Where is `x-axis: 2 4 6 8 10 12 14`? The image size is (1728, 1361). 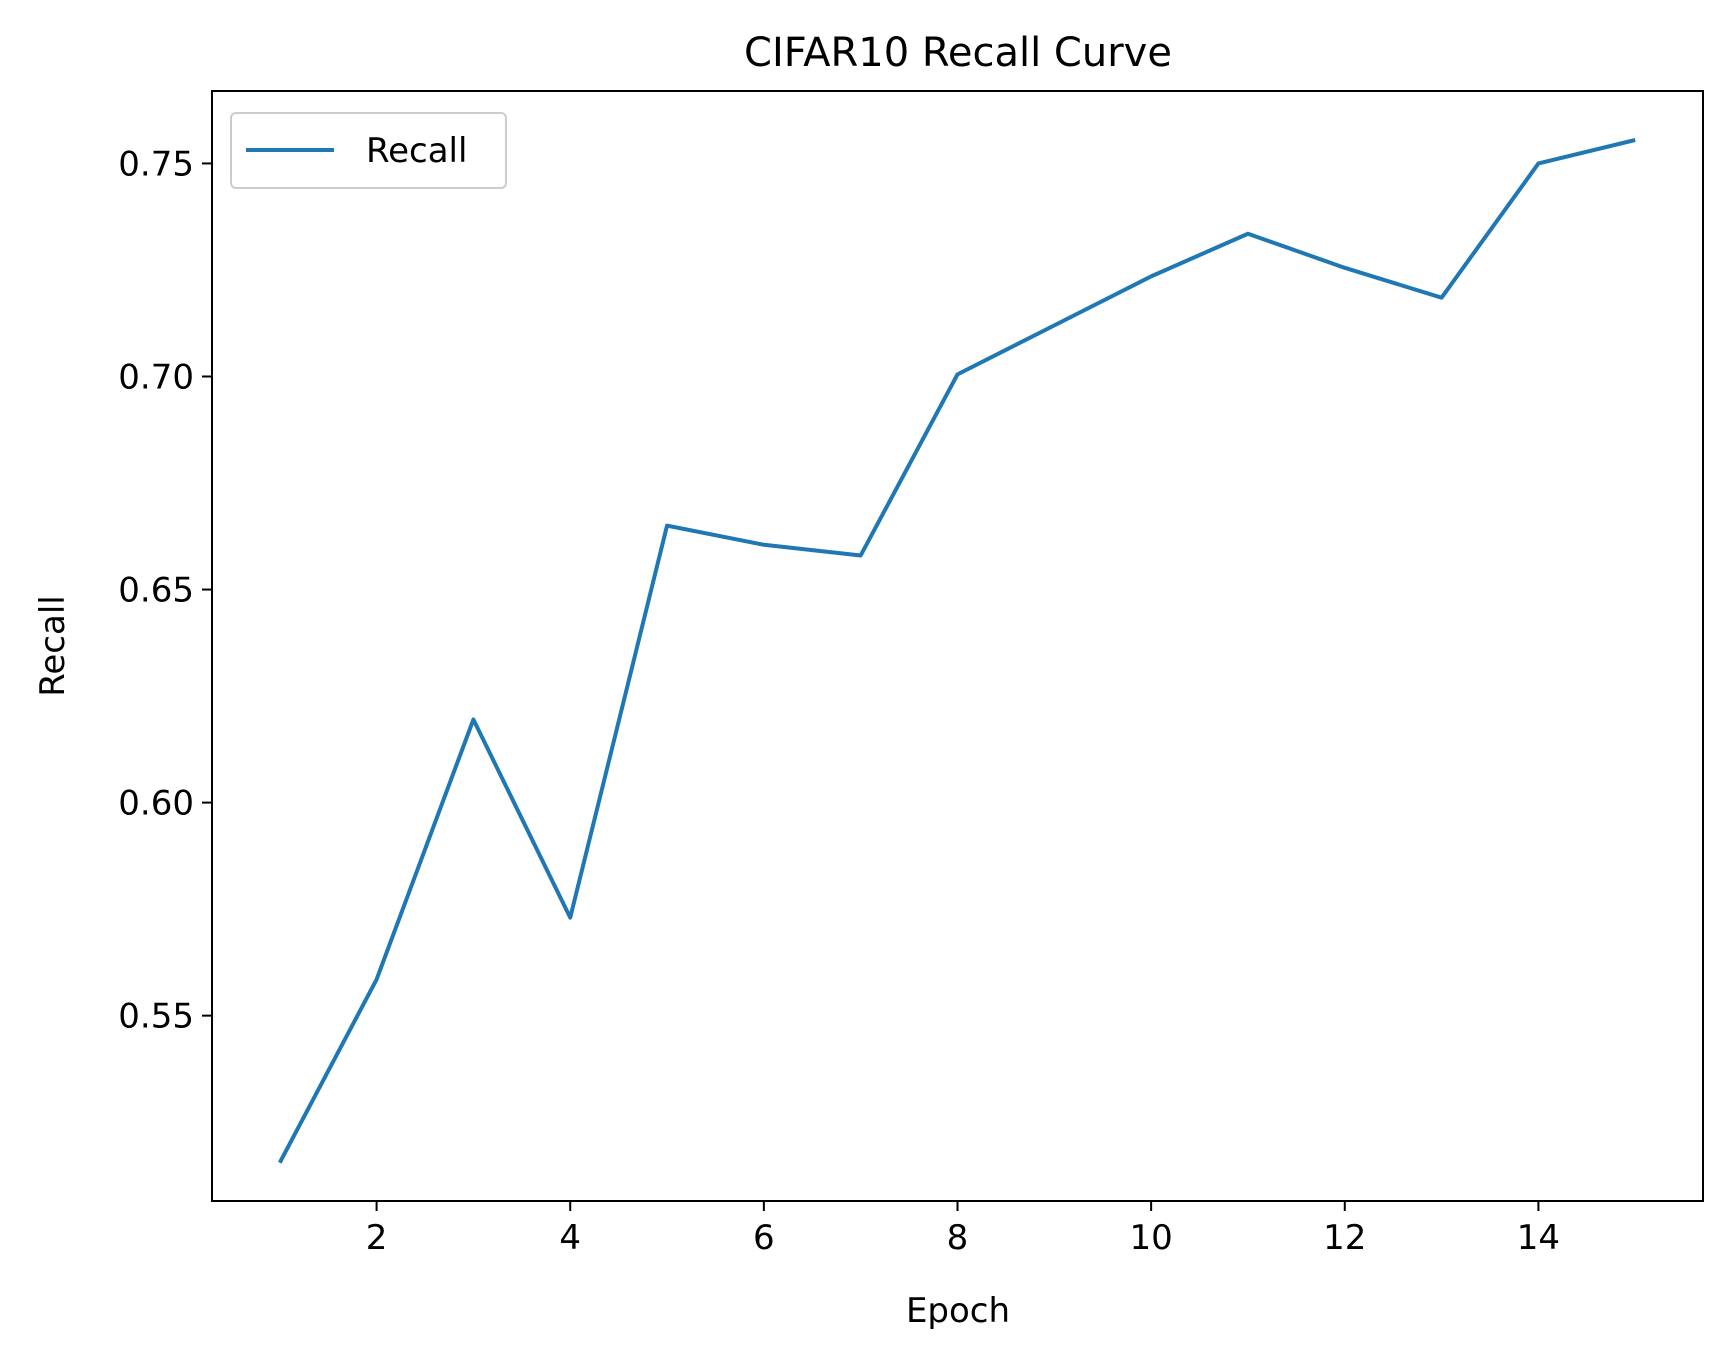
x-axis: 2 4 6 8 10 12 14 is located at coordinates (963, 1229).